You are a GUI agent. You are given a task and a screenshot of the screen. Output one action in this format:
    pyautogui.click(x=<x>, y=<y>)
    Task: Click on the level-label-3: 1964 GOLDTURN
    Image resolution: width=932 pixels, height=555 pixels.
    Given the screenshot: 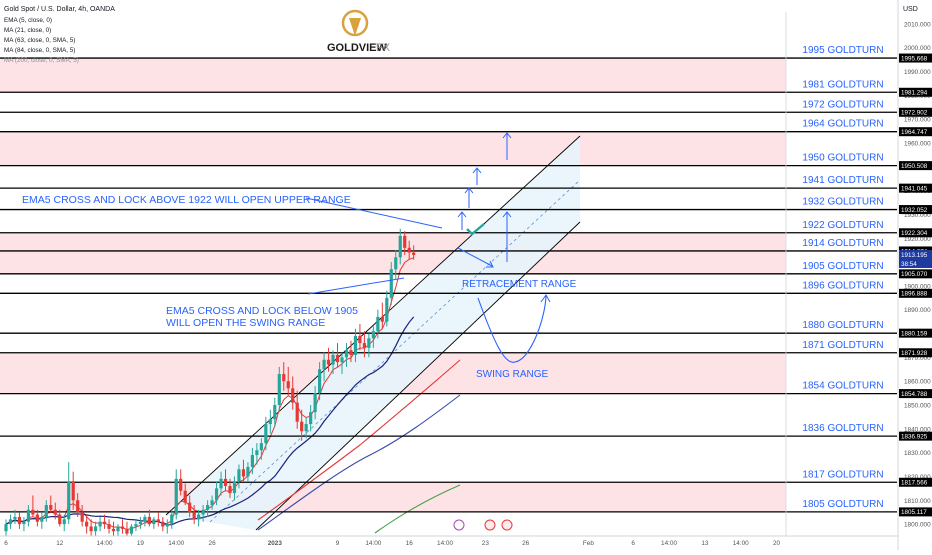 What is the action you would take?
    pyautogui.click(x=842, y=124)
    